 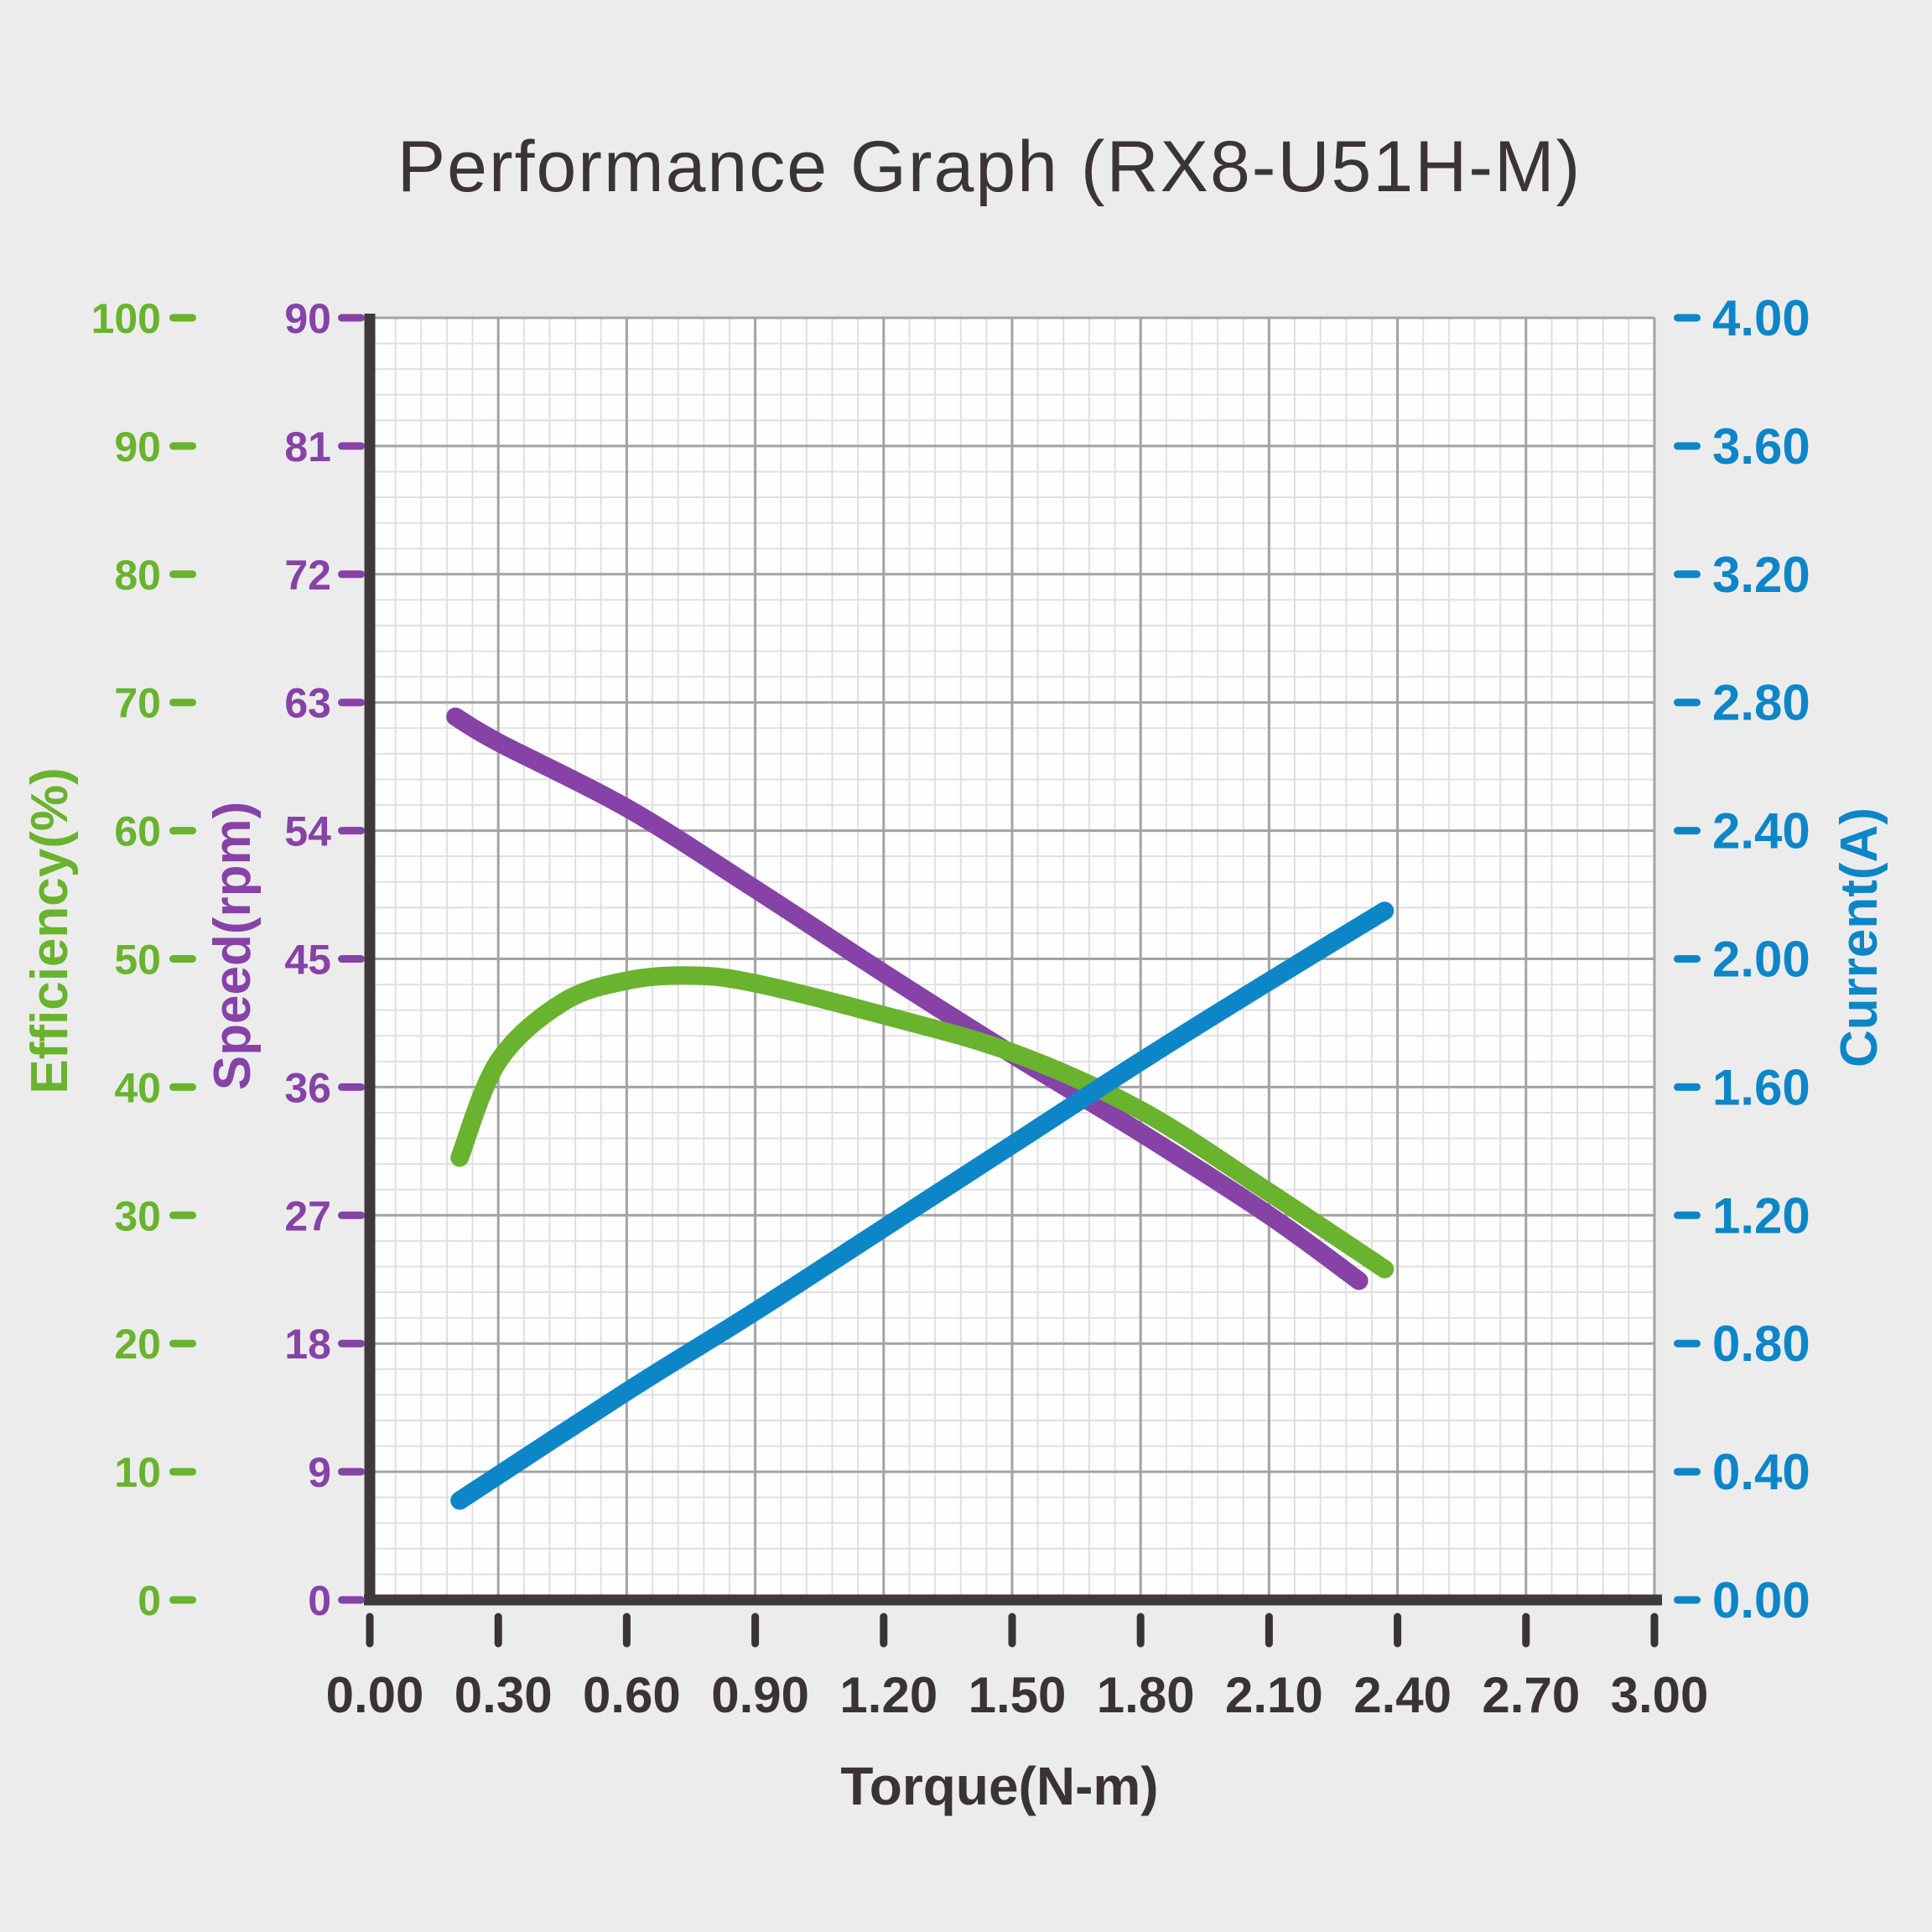 What do you see at coordinates (307, 1215) in the screenshot?
I see `spd-ticks-label: 27` at bounding box center [307, 1215].